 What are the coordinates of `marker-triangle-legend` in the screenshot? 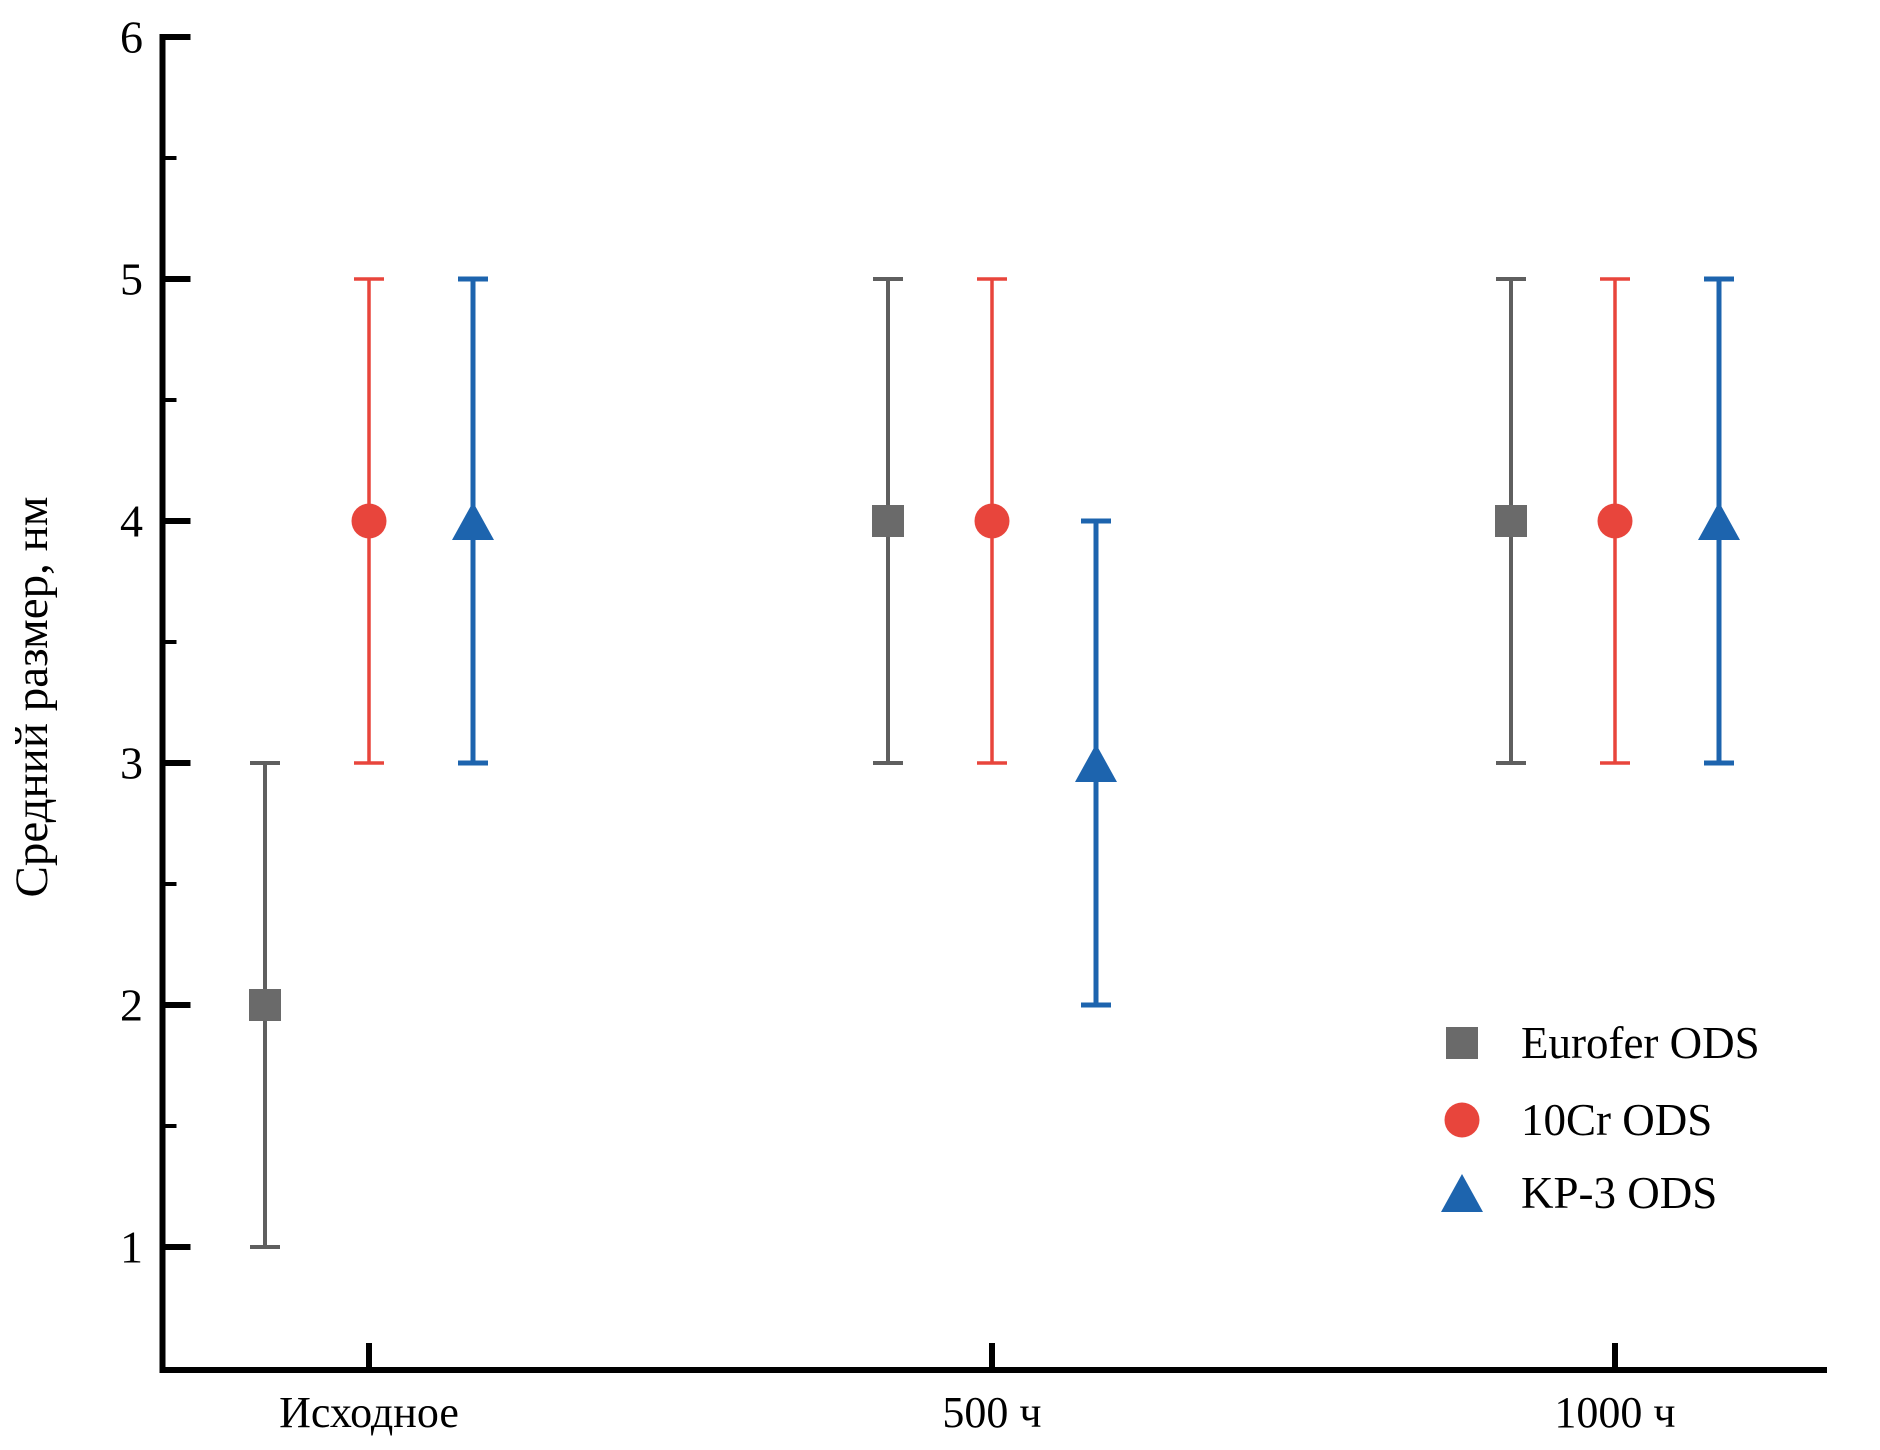 It's located at (1462, 1193).